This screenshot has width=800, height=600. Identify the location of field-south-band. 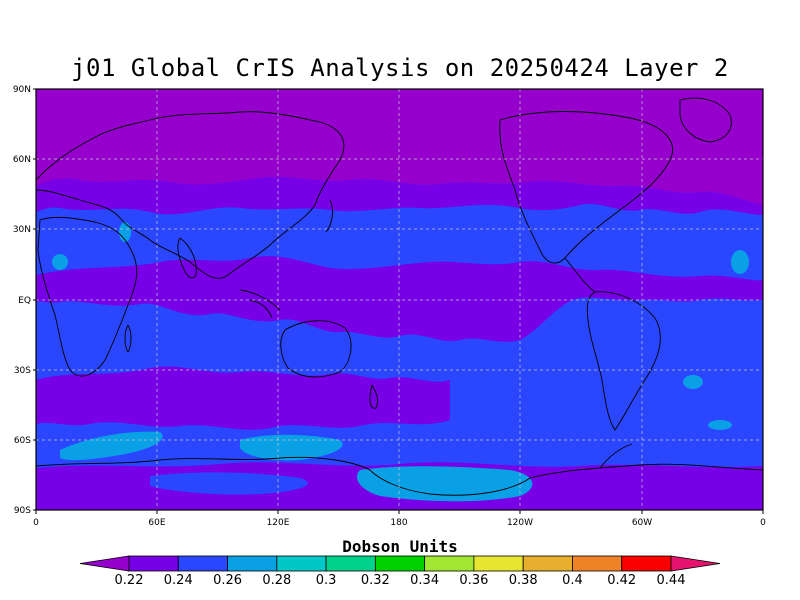
(243, 398).